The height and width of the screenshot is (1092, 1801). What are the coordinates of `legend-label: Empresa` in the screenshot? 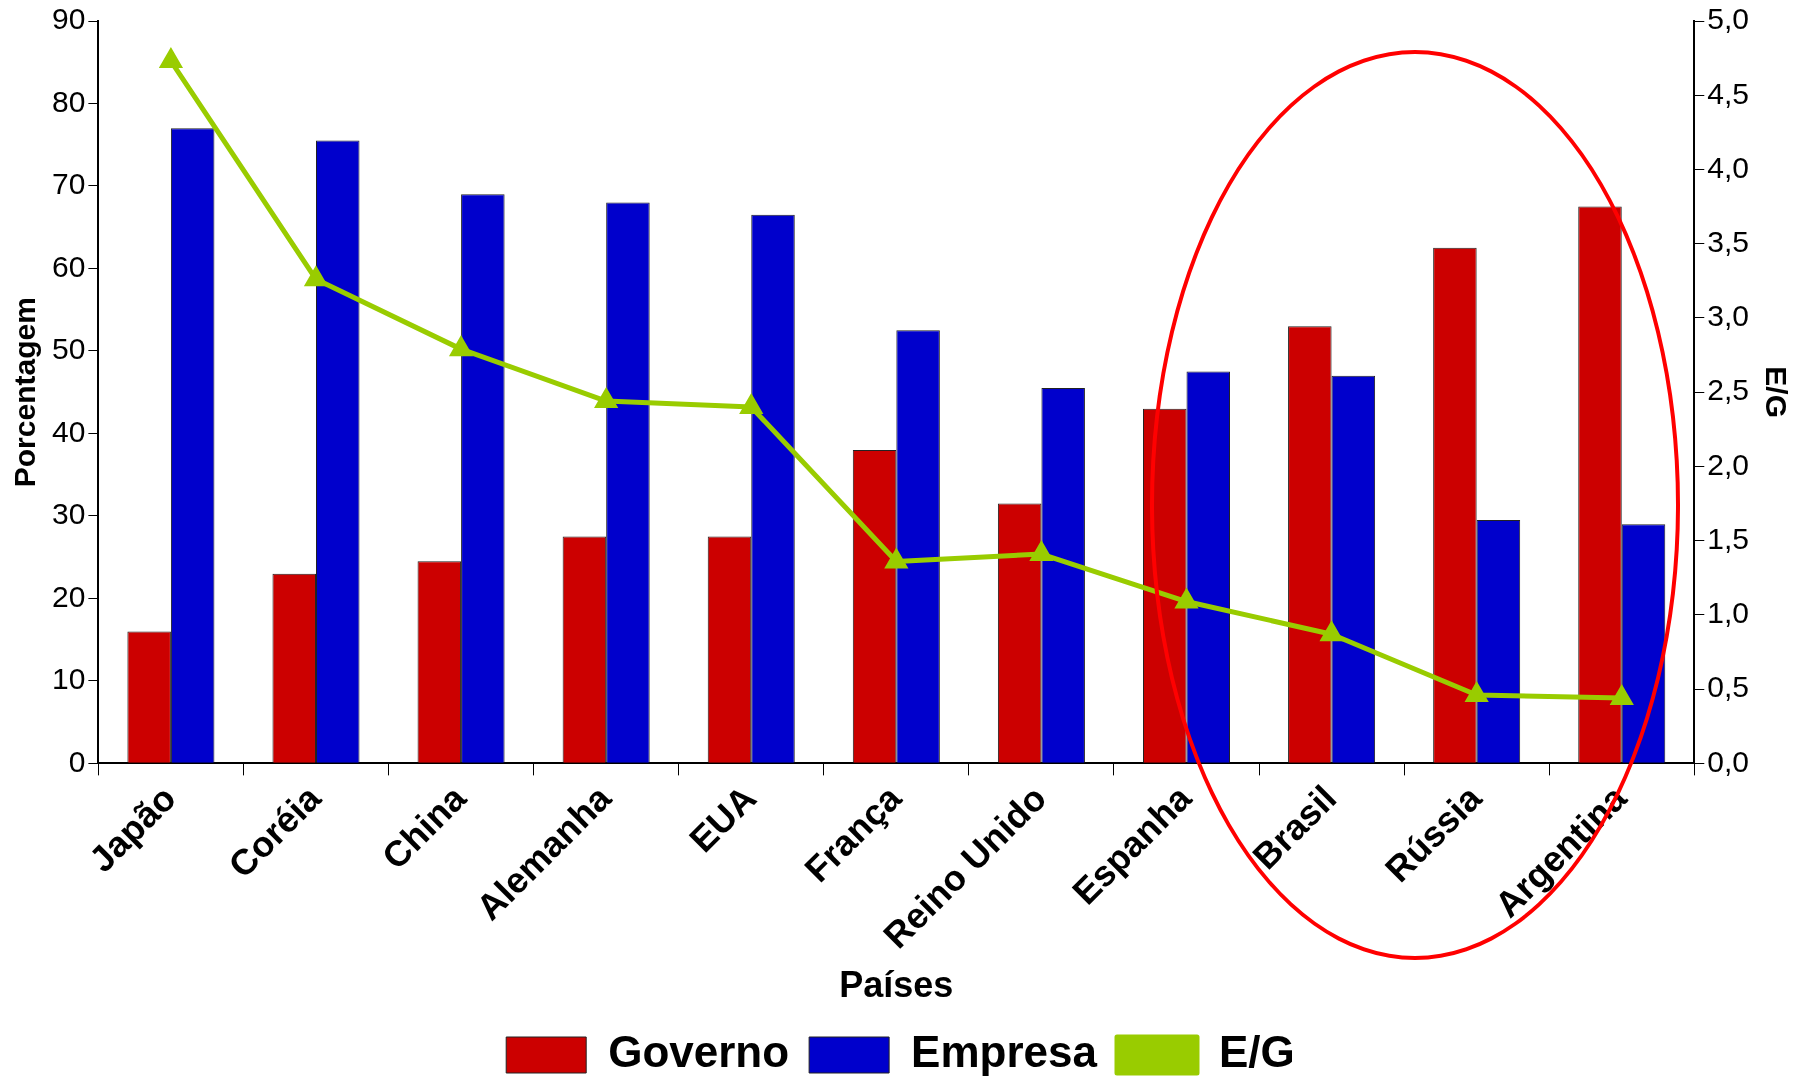 It's located at (1004, 1052).